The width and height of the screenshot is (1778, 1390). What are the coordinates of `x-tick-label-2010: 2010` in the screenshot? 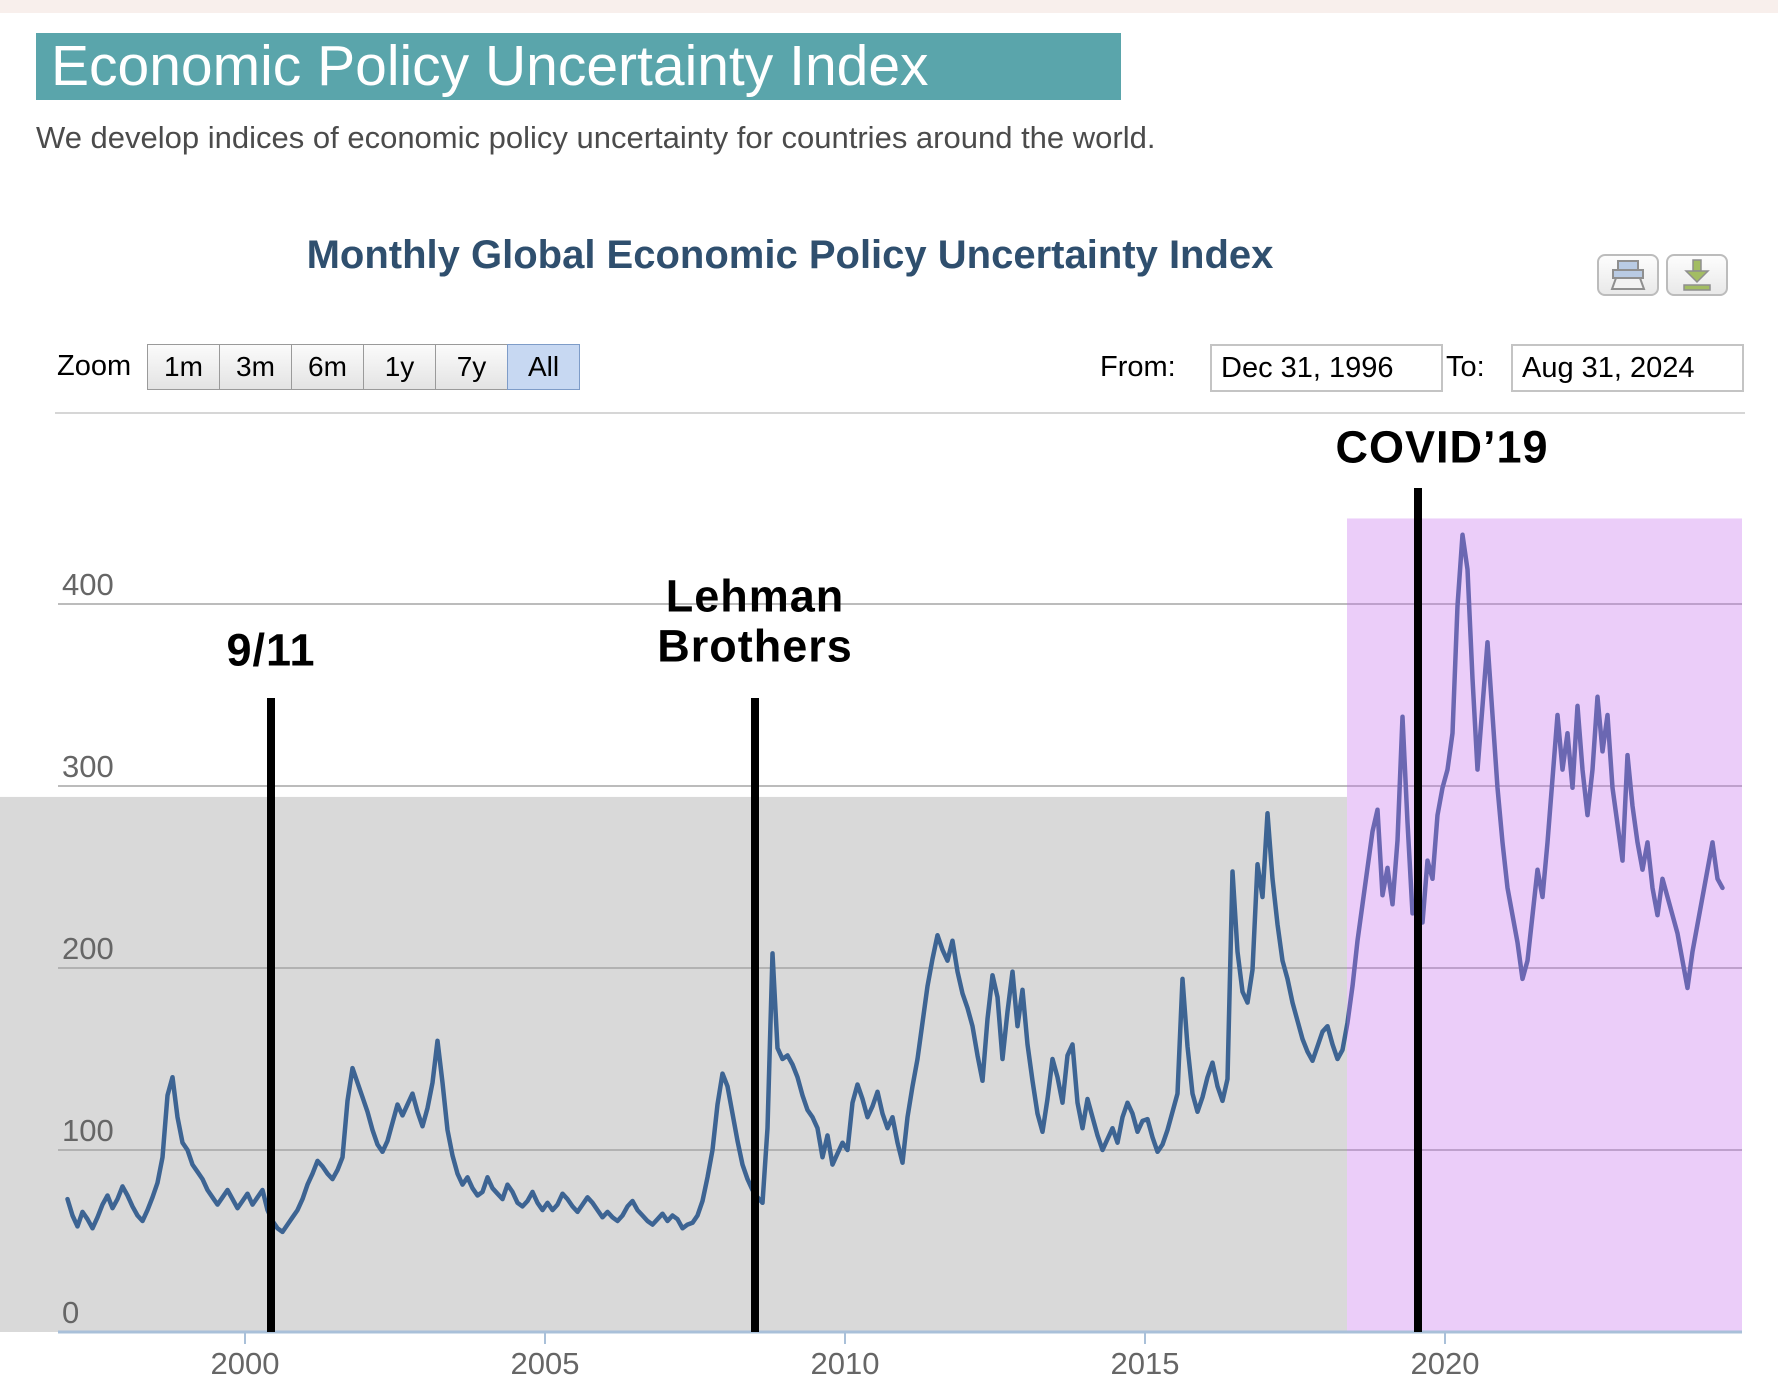 It's located at (845, 1363).